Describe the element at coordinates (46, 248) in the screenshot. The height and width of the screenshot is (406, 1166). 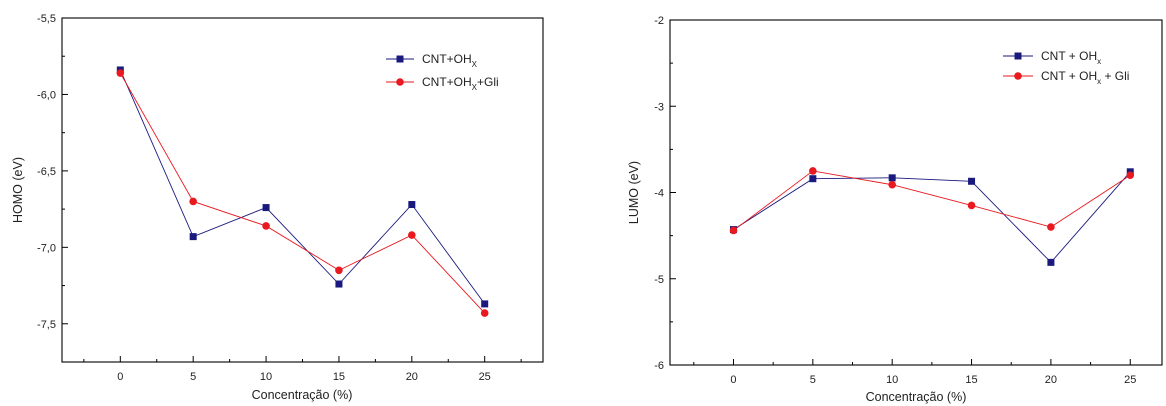
I see `y-tick-label: -7,0` at that location.